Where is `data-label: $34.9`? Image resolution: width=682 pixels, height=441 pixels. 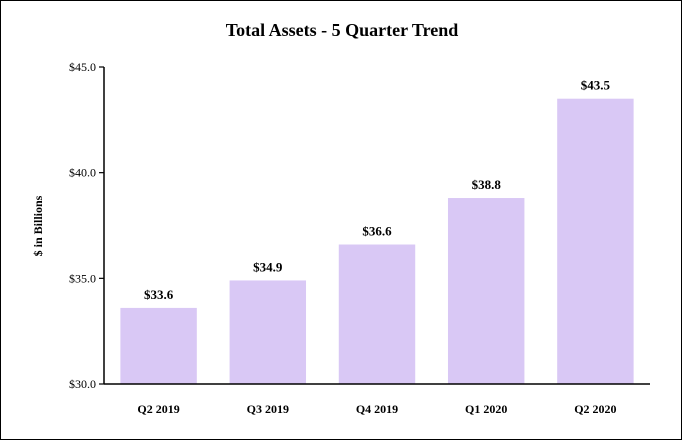 data-label: $34.9 is located at coordinates (268, 266).